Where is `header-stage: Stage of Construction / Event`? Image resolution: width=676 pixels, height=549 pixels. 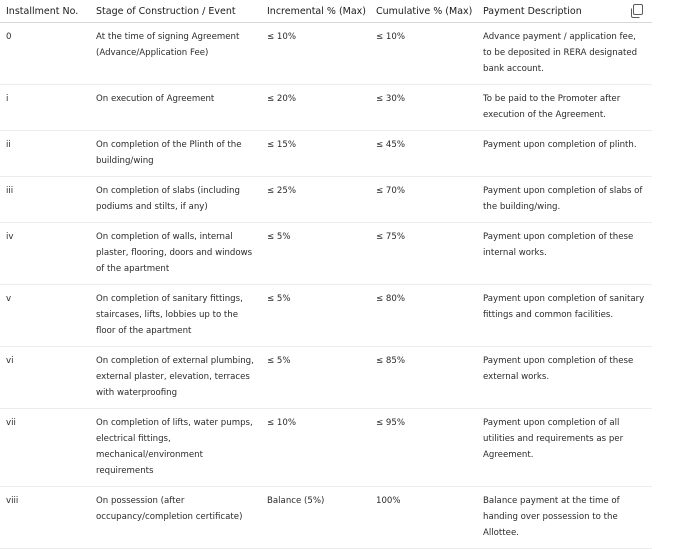 header-stage: Stage of Construction / Event is located at coordinates (175, 11).